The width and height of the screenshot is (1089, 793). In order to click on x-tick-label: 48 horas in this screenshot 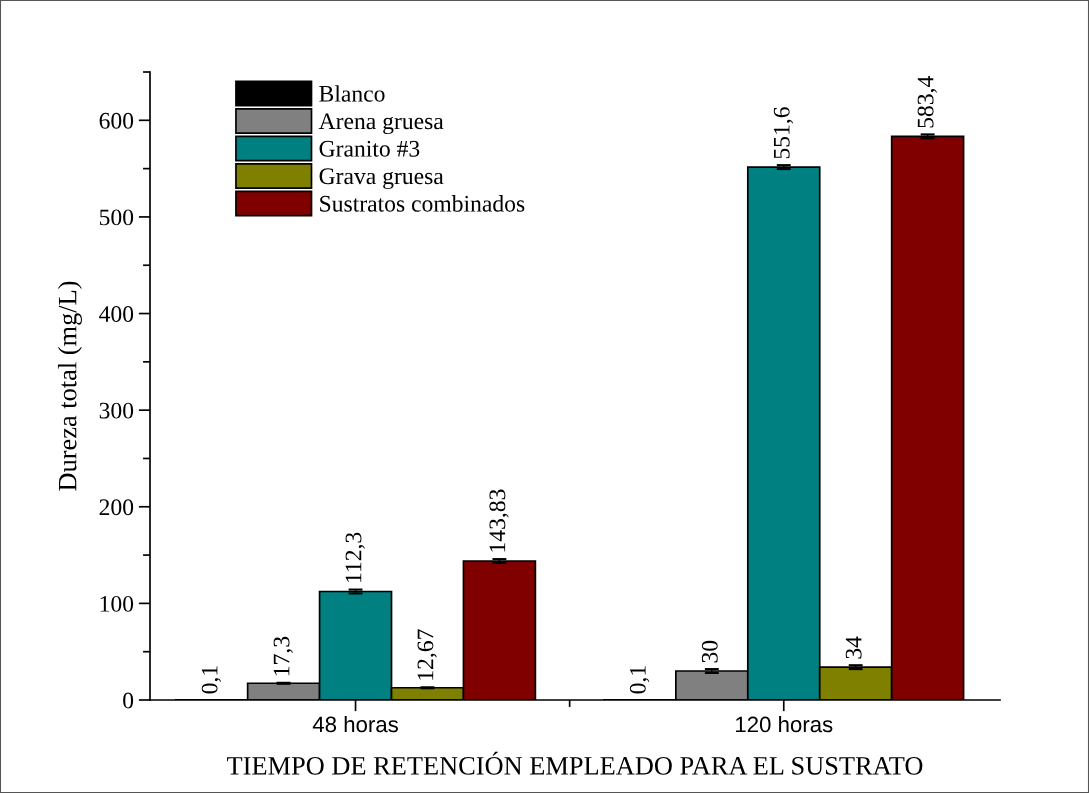, I will do `click(355, 724)`.